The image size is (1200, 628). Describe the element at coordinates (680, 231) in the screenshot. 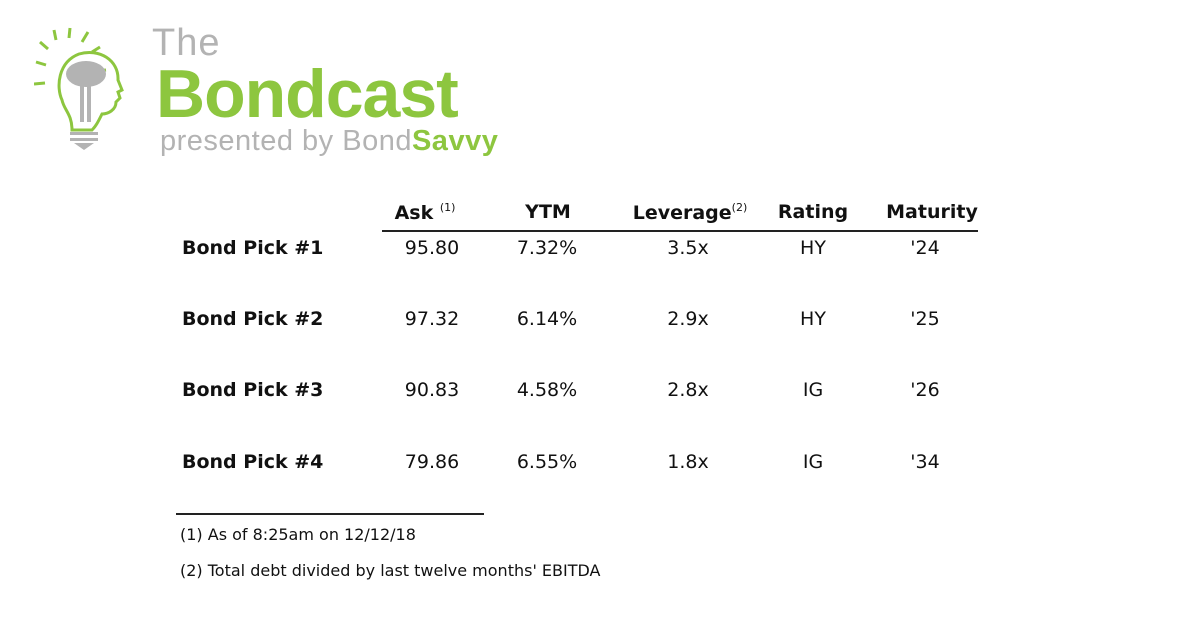

I see `header-rule` at that location.